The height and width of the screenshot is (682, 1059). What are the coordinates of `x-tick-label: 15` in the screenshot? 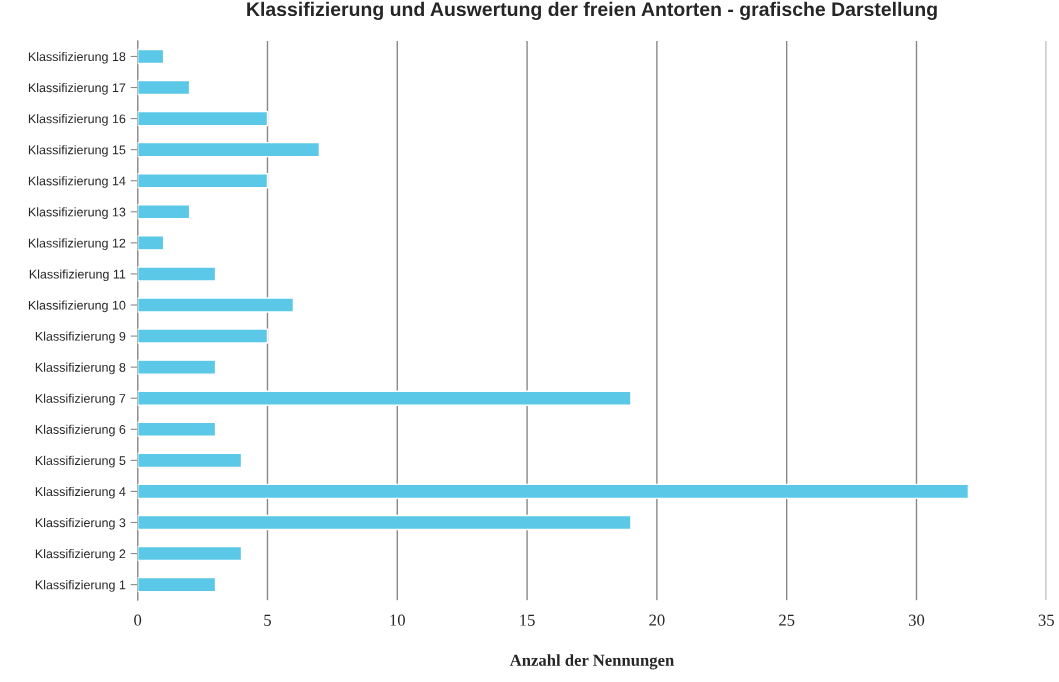 It's located at (527, 620).